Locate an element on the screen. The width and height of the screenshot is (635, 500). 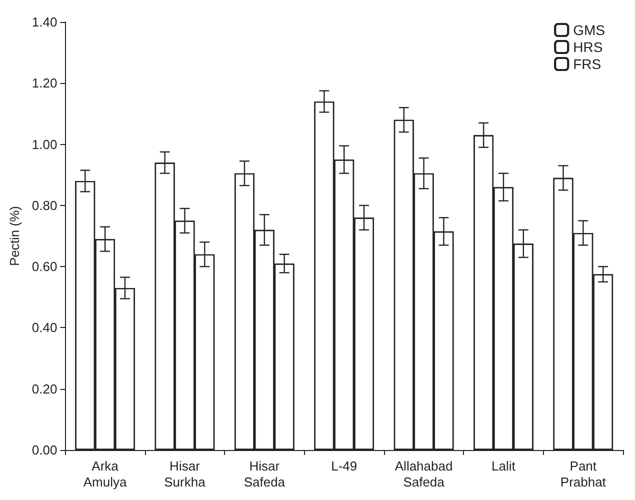
x-tick-label: Pant Prabhat is located at coordinates (583, 474).